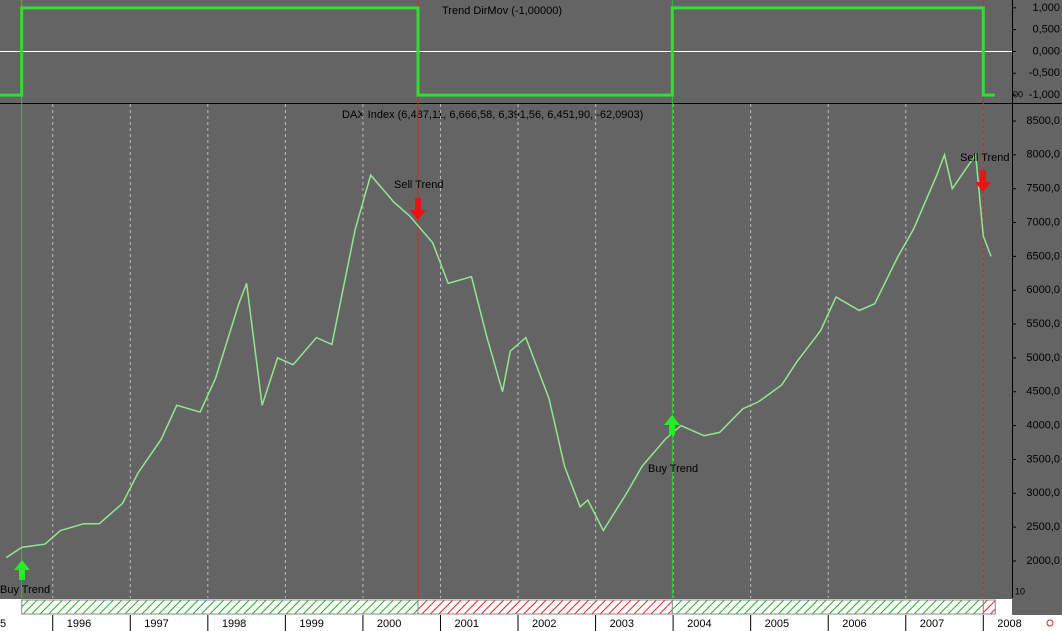 Image resolution: width=1062 pixels, height=631 pixels. Describe the element at coordinates (156, 624) in the screenshot. I see `x-tick-label: 1997` at that location.